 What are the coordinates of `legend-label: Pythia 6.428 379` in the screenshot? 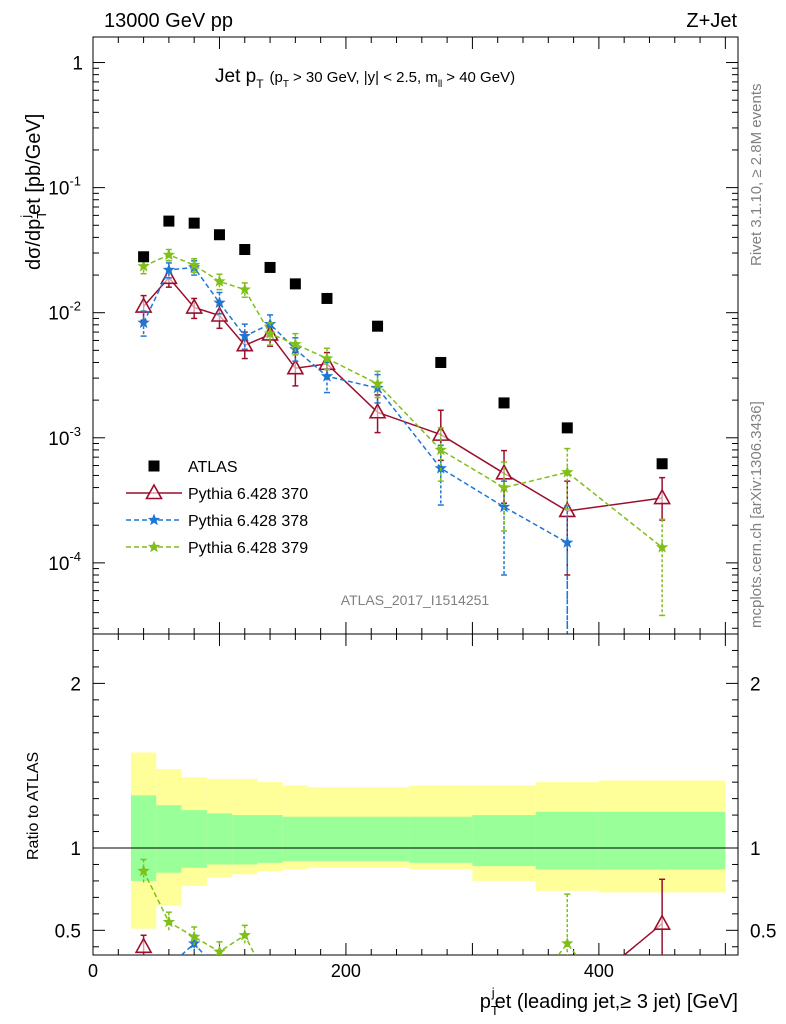 It's located at (248, 548).